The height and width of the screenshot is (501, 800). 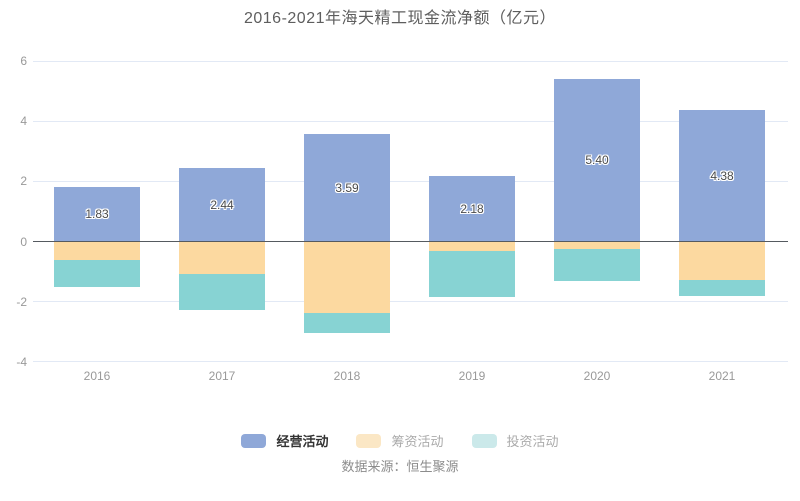 I want to click on bar-operating-2021, so click(x=722, y=175).